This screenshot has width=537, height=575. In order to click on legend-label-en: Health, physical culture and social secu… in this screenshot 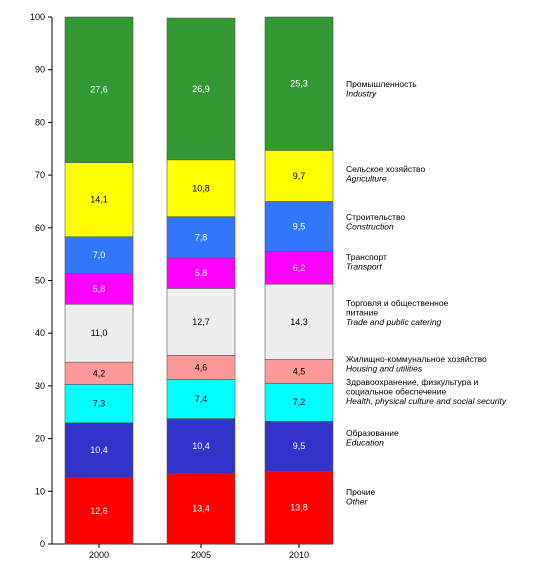, I will do `click(426, 401)`.